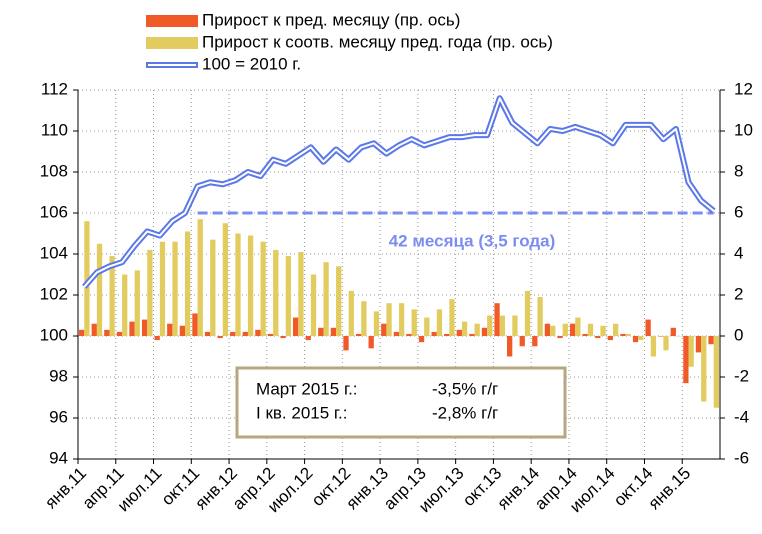  Describe the element at coordinates (54, 211) in the screenshot. I see `y-tick-label: 106` at that location.